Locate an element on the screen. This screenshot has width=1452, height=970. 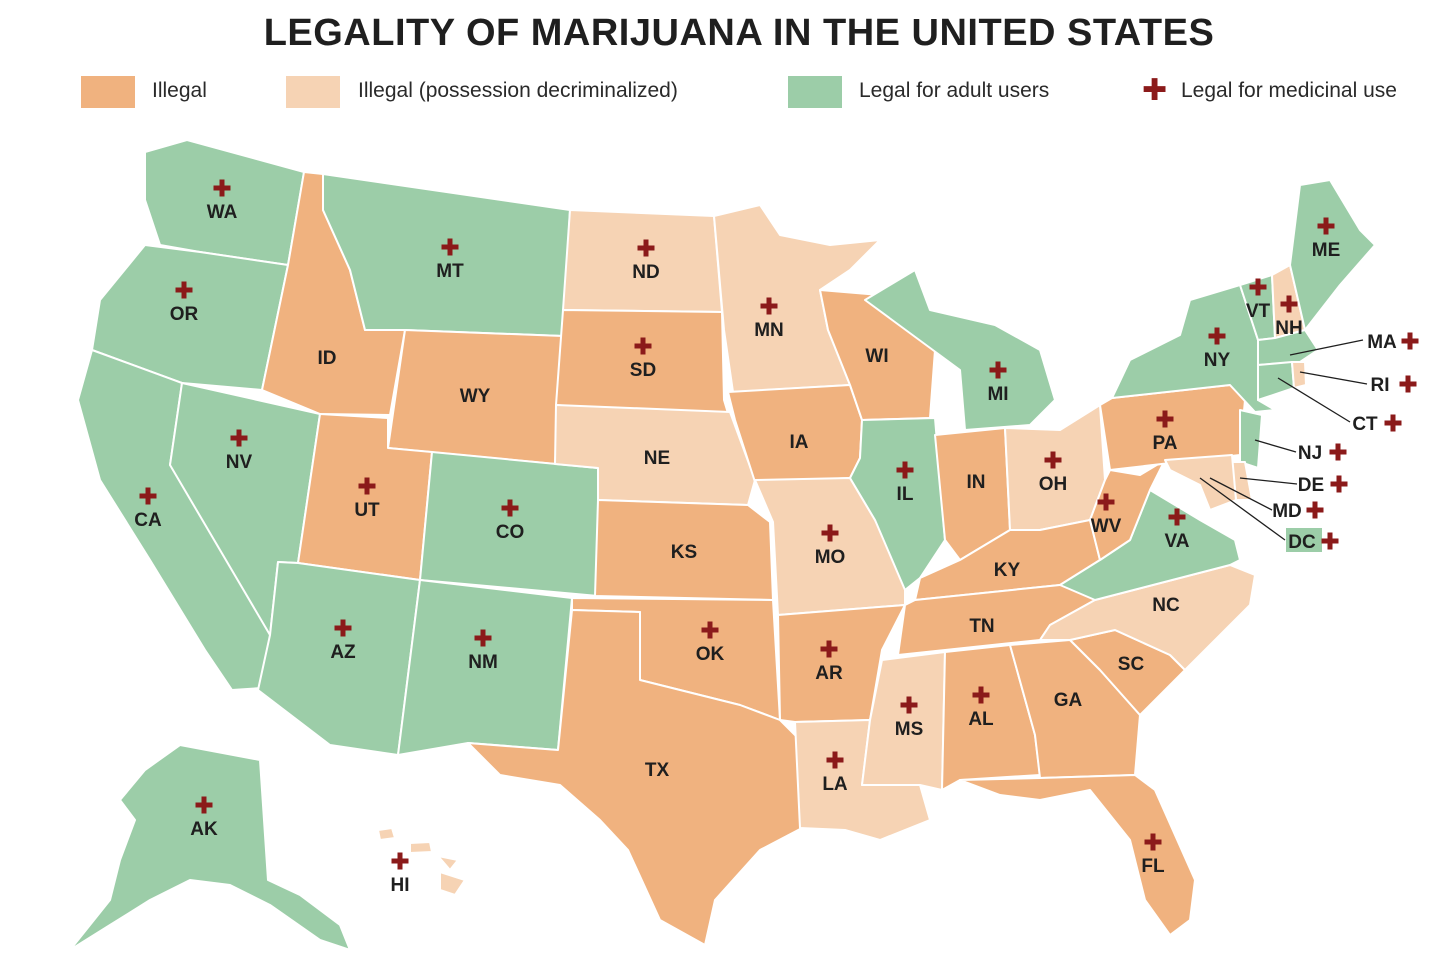
state-label-mn: MN is located at coordinates (769, 330).